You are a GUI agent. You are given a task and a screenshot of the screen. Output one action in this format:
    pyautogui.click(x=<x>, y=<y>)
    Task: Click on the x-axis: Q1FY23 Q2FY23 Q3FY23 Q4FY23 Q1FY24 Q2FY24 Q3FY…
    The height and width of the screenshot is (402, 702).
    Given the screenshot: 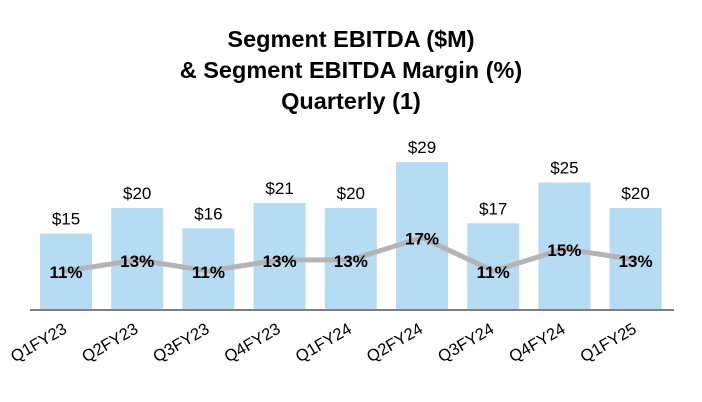 What is the action you would take?
    pyautogui.click(x=341, y=337)
    